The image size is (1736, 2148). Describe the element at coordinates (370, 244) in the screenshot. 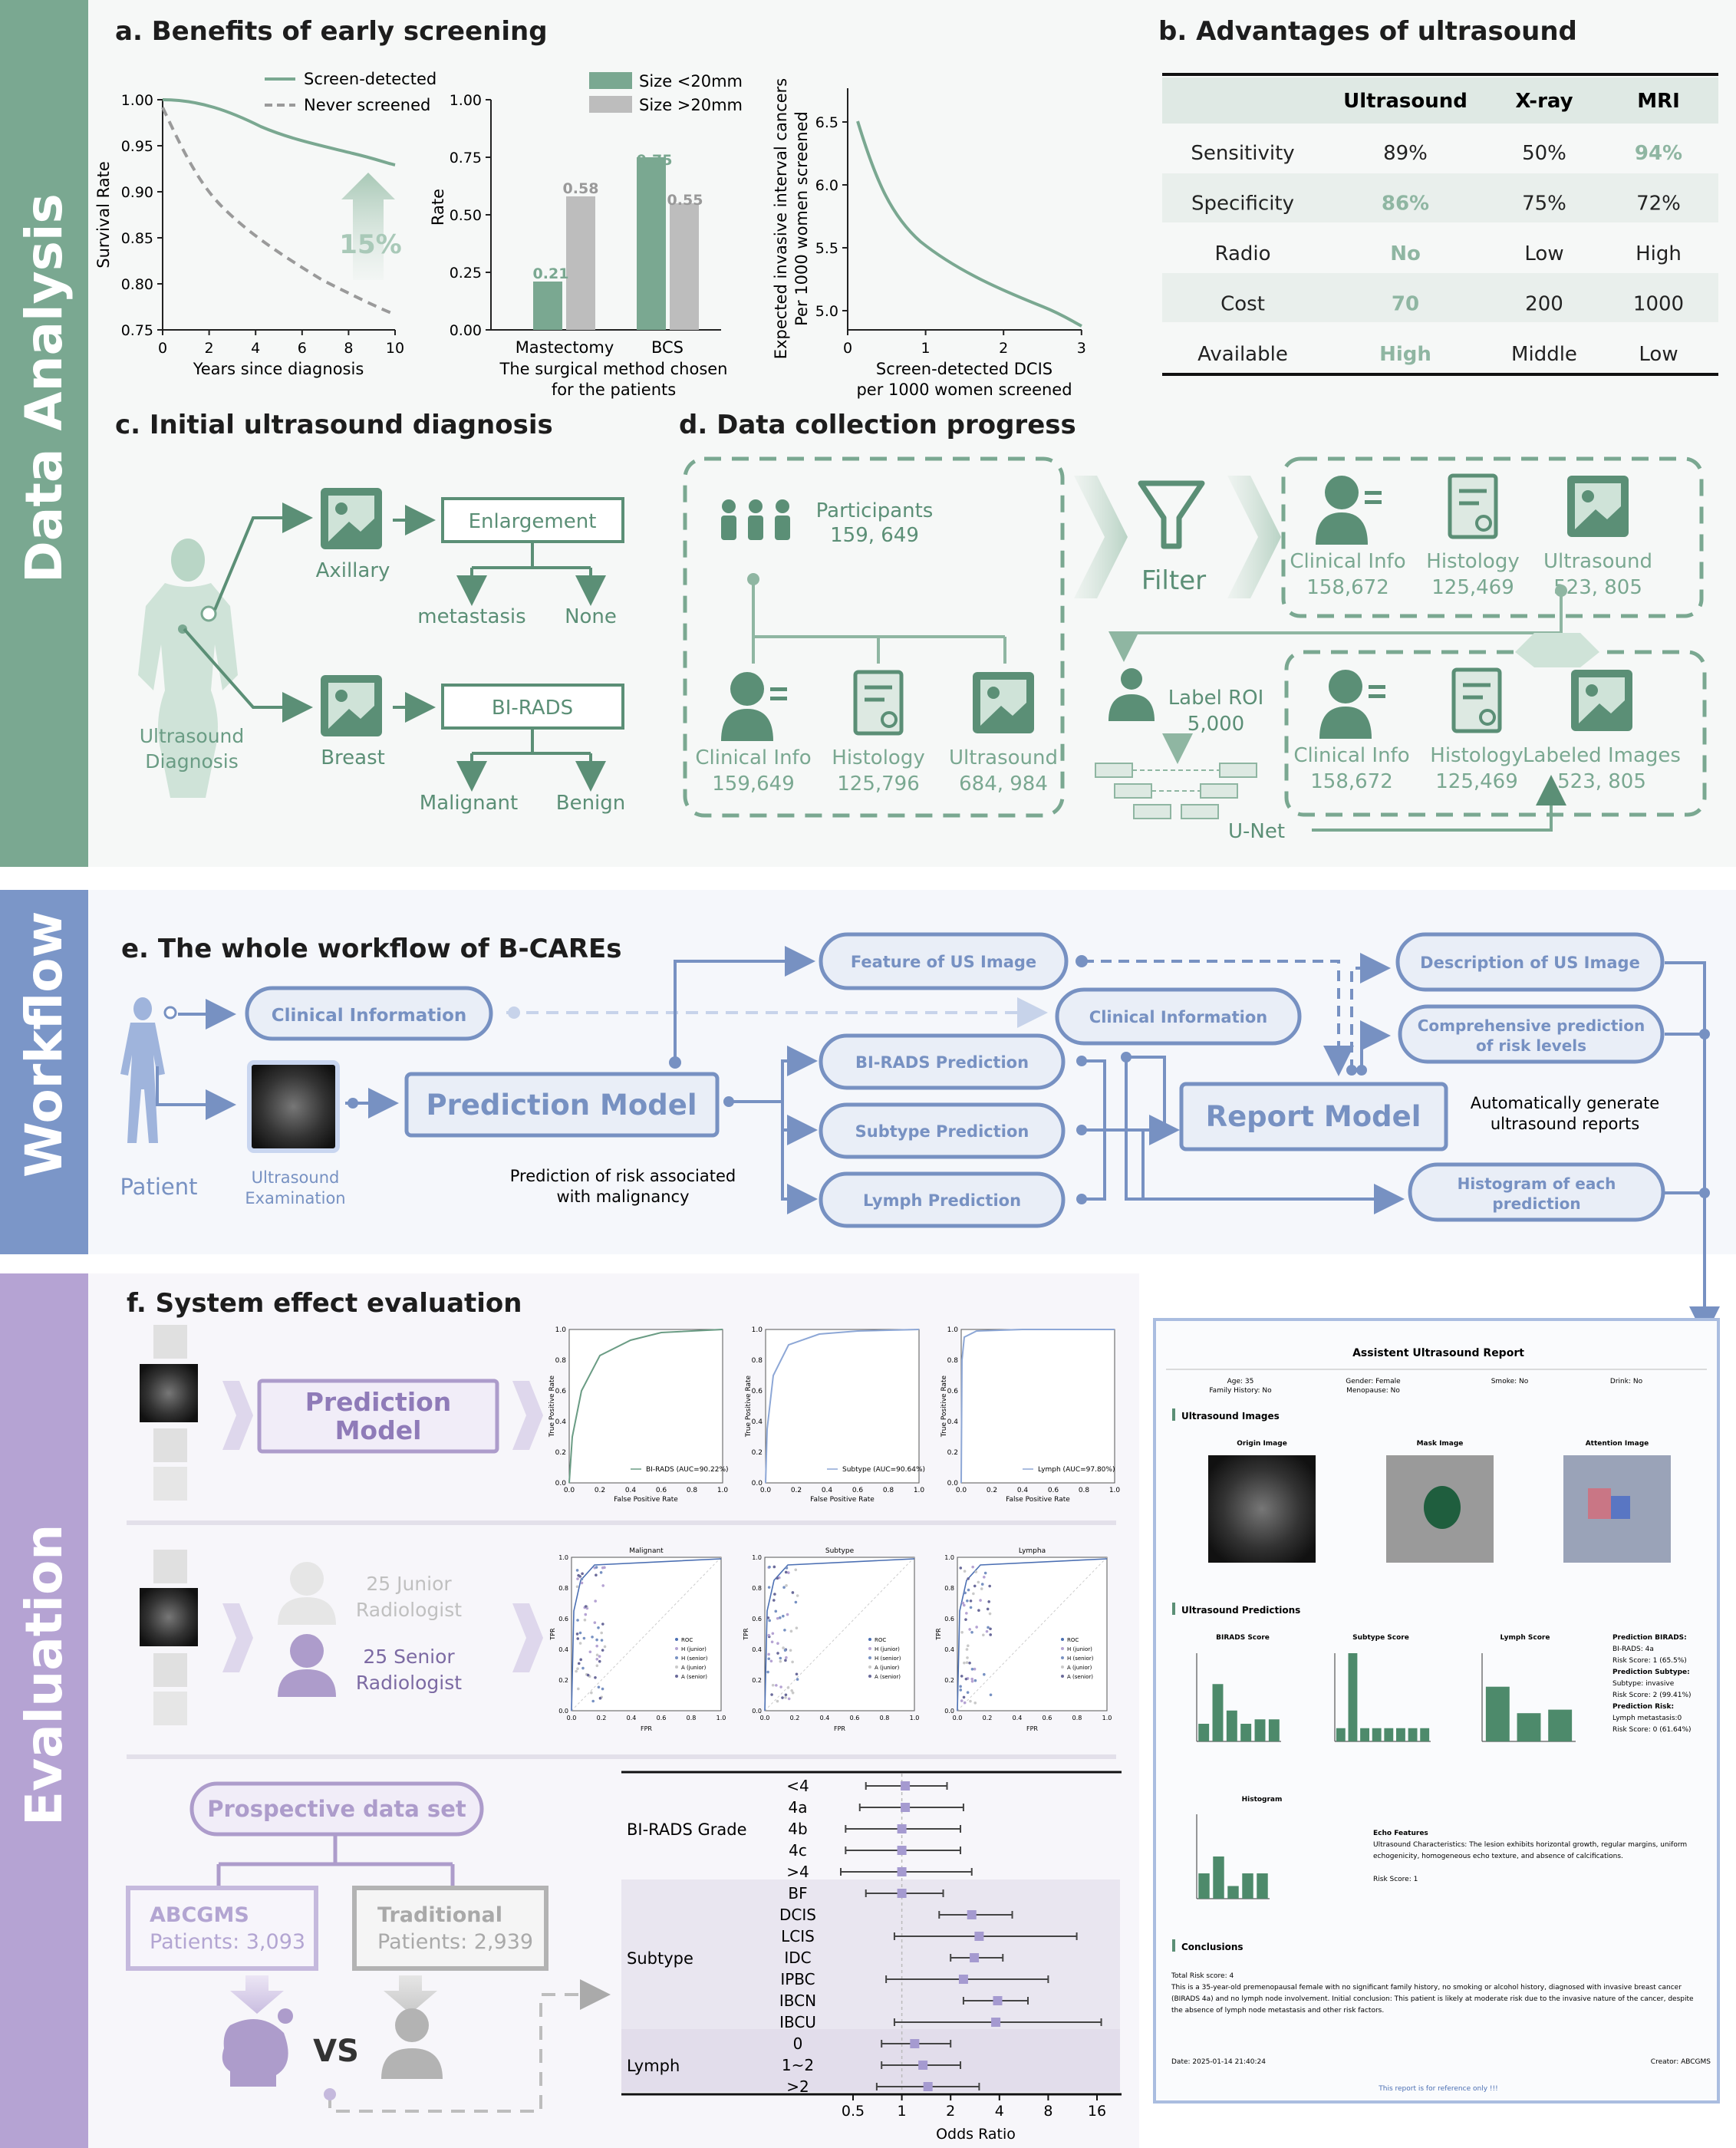

I see `improvement-pct: 15%` at that location.